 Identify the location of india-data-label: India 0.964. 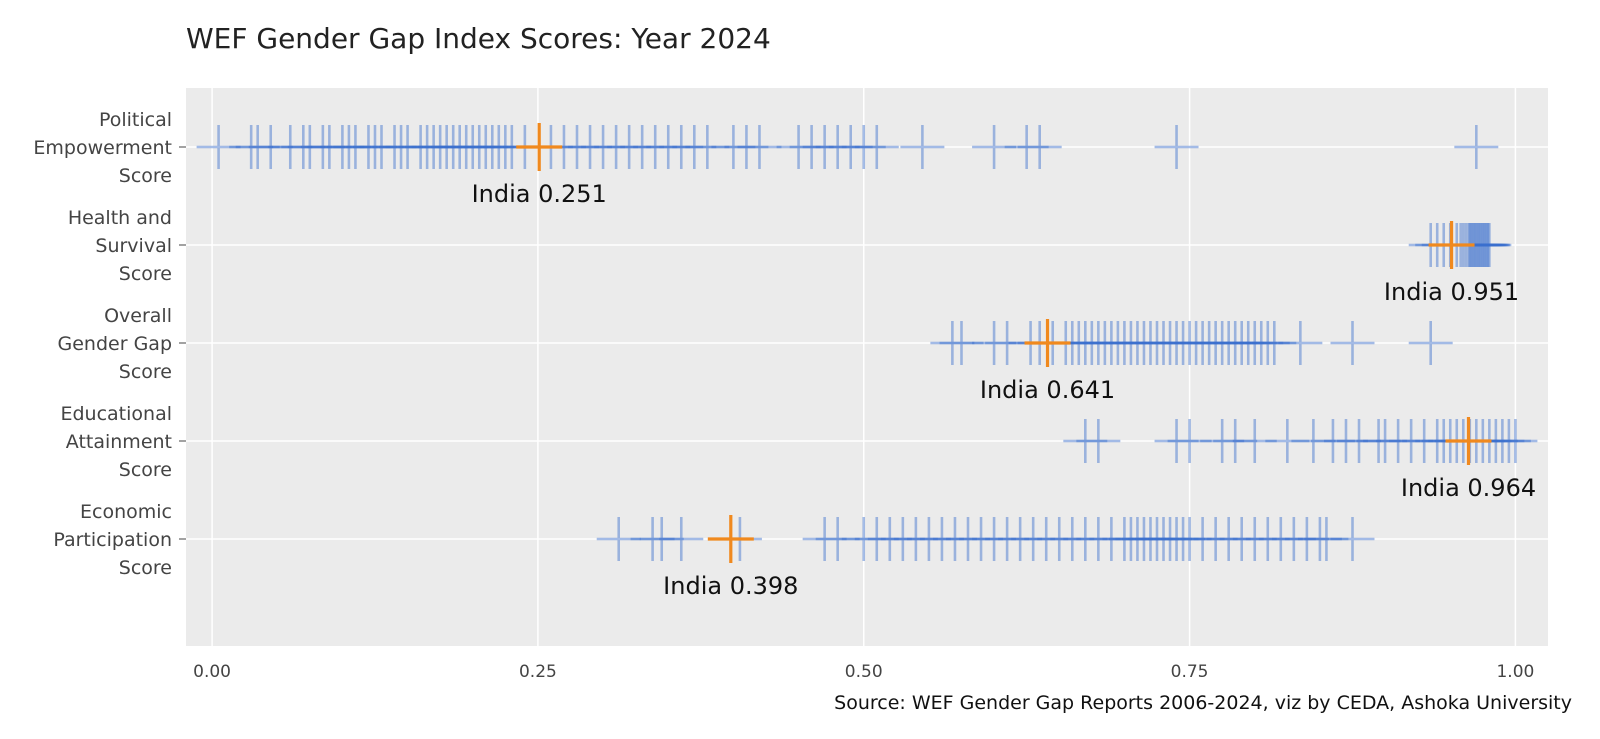
(1468, 488).